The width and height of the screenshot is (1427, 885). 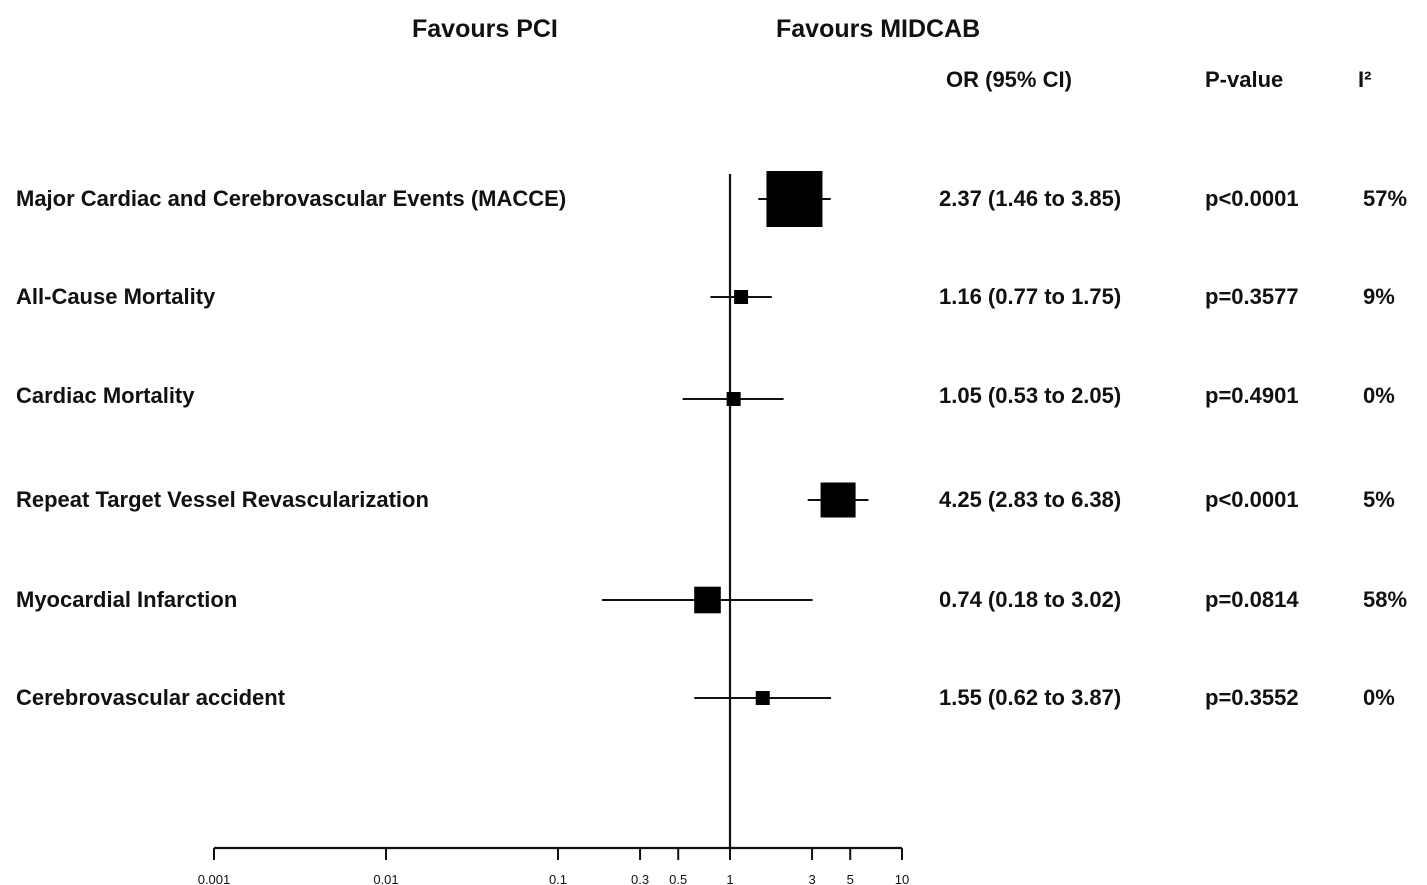 I want to click on x-axis-tick-label: 10, so click(x=902, y=878).